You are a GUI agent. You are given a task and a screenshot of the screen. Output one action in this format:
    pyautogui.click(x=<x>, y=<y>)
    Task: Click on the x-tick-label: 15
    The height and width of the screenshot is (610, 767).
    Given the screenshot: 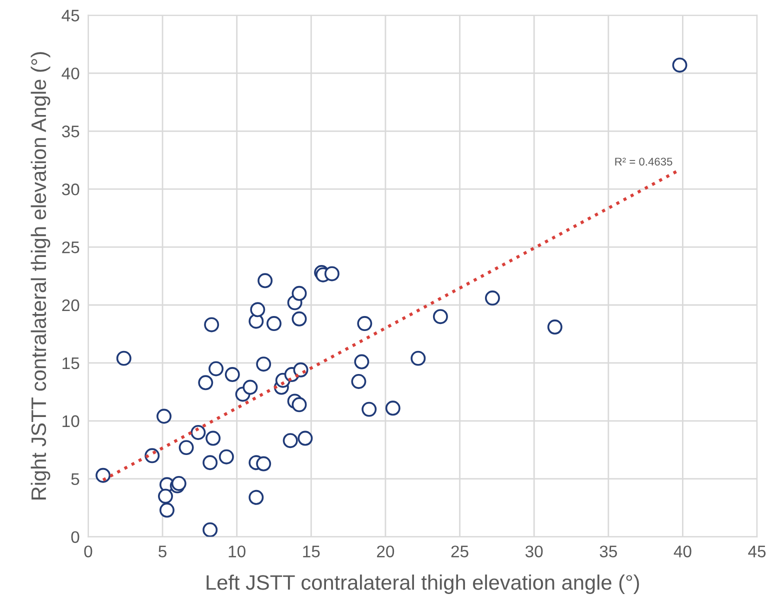 What is the action you would take?
    pyautogui.click(x=311, y=552)
    